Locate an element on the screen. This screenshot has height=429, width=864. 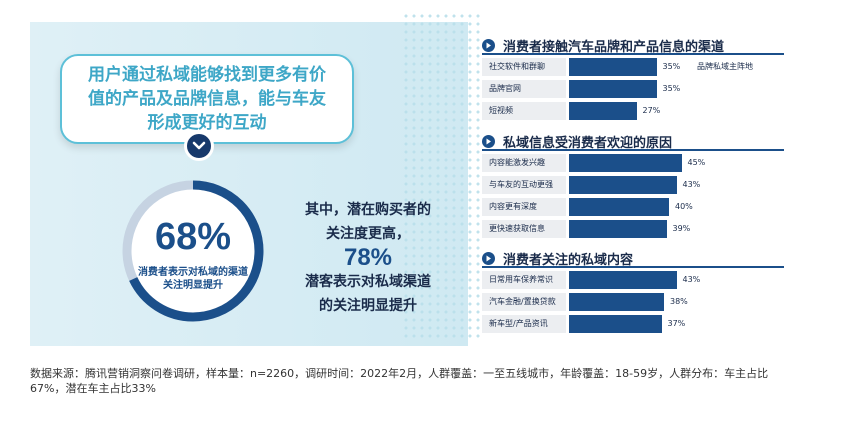
side-line-1: 其中，潜在购买者的 is located at coordinates (368, 210).